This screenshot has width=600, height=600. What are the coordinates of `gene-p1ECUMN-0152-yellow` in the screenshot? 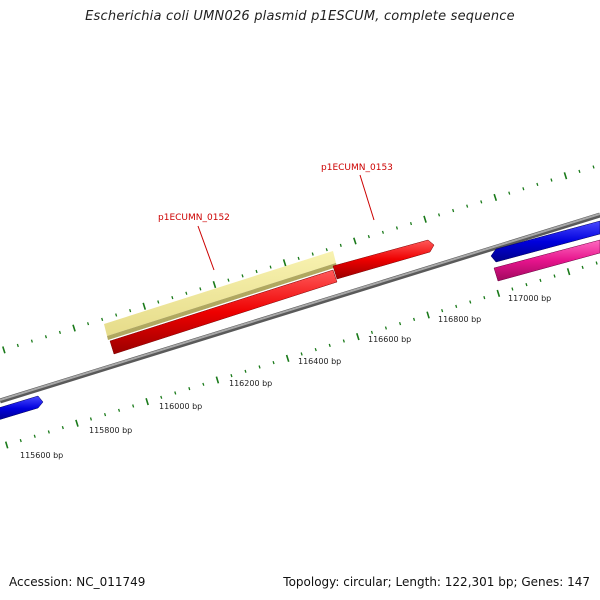 It's located at (220, 295).